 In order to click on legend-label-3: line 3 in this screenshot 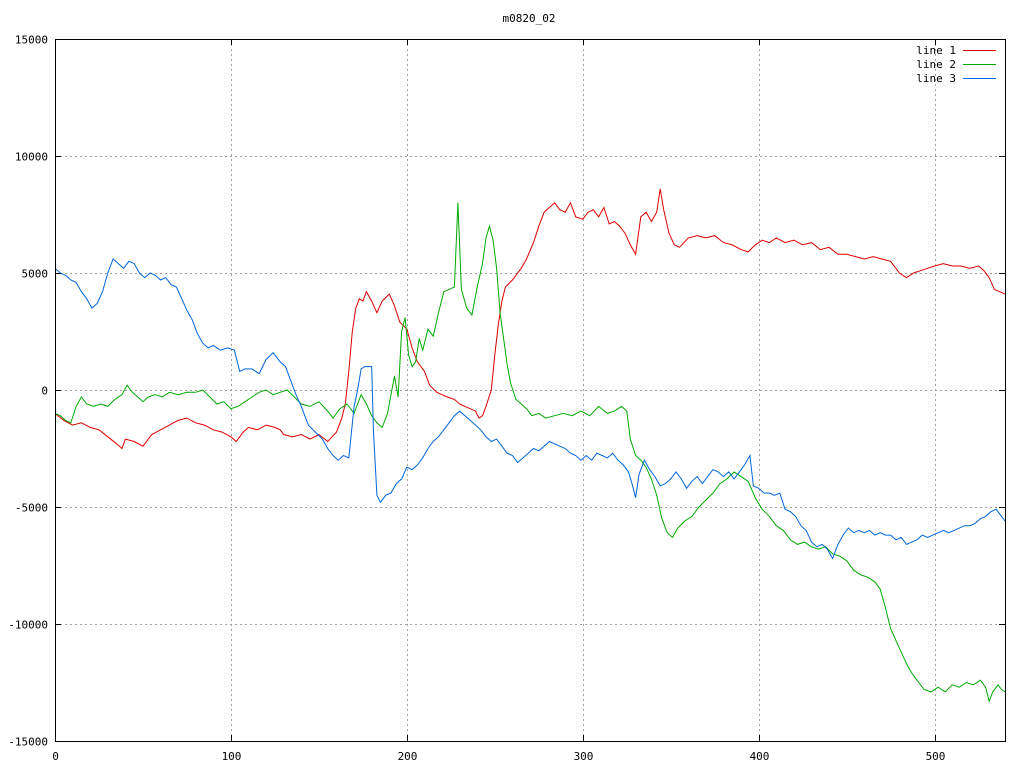, I will do `click(936, 78)`.